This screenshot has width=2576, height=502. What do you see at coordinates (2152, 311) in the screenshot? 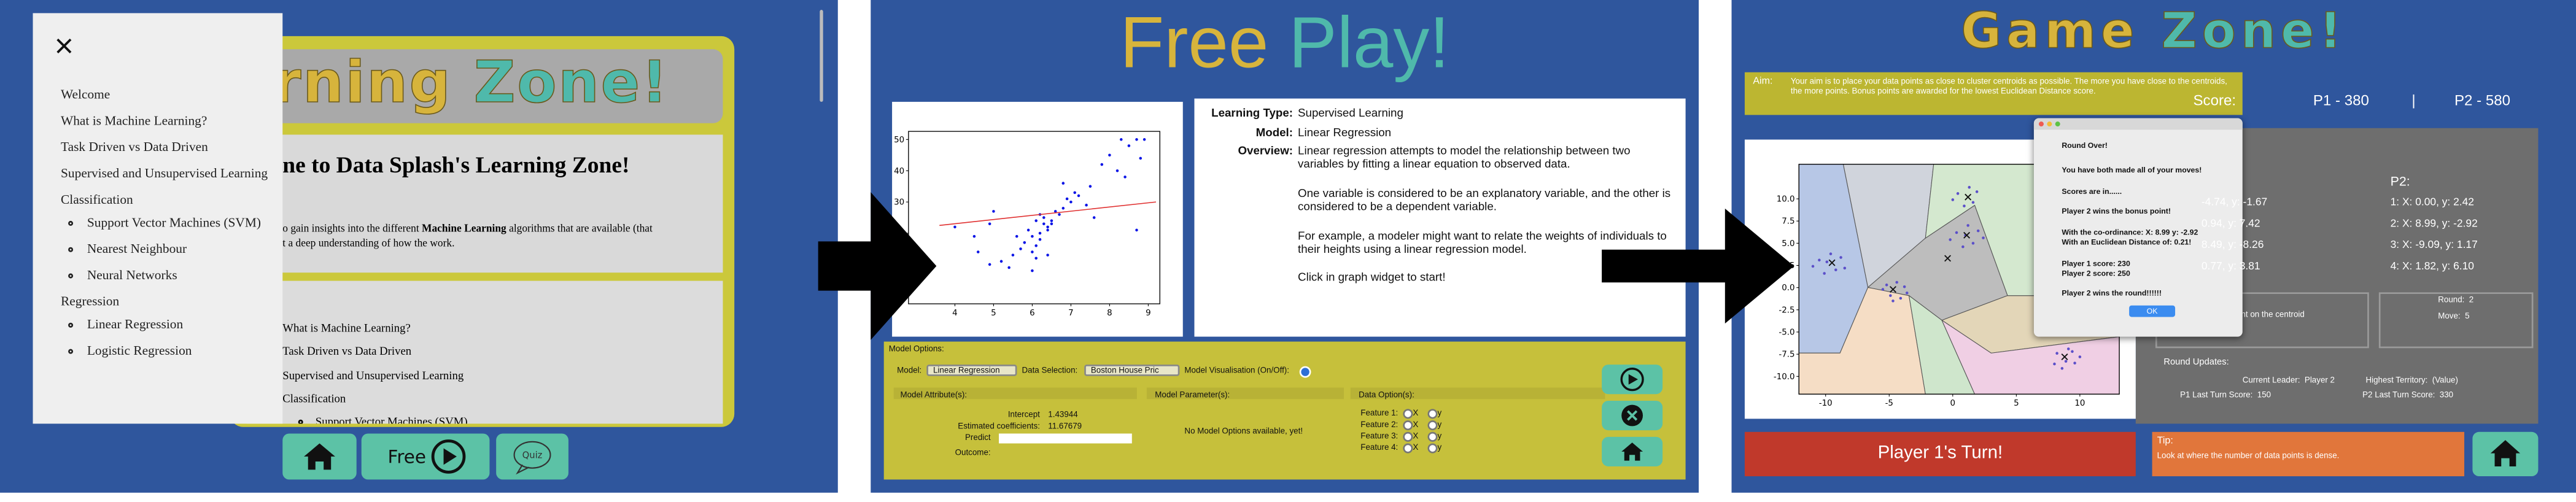
I see `ok-button: OK` at bounding box center [2152, 311].